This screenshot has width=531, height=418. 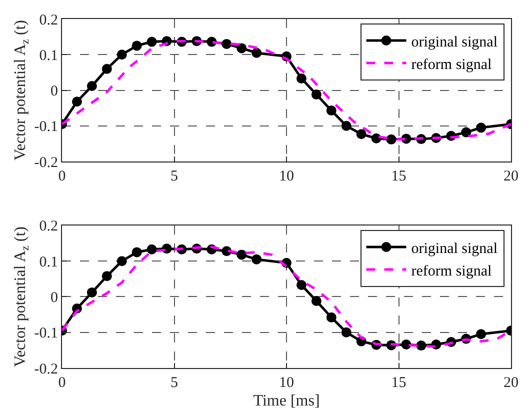 What do you see at coordinates (286, 401) in the screenshot?
I see `x-axis-title: Time [ms]` at bounding box center [286, 401].